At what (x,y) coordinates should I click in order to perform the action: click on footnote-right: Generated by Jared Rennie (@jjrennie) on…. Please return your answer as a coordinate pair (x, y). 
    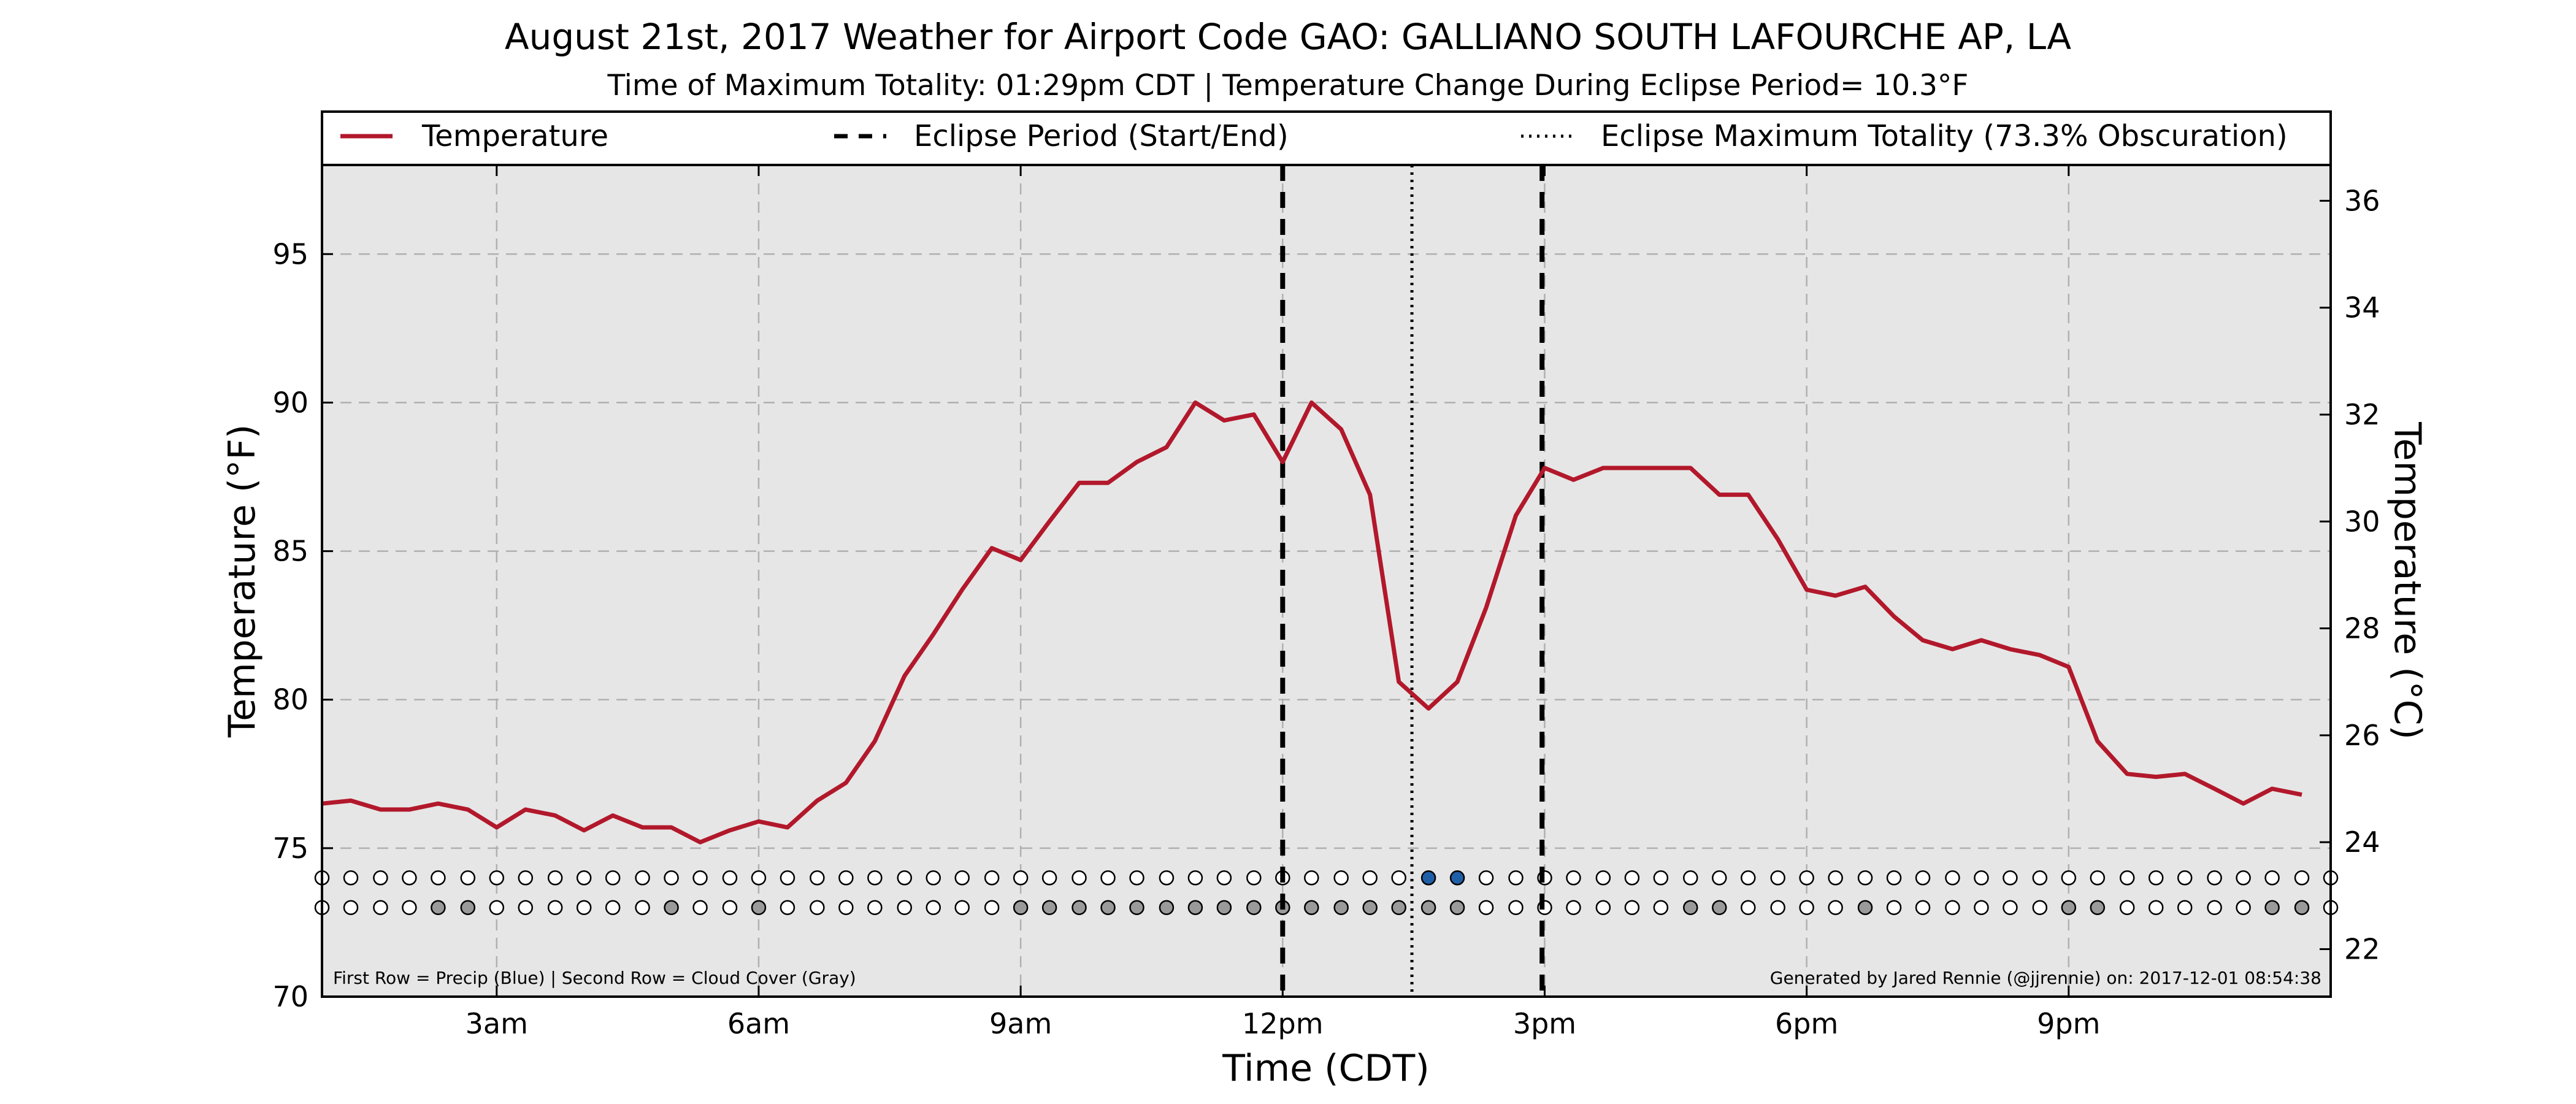
    Looking at the image, I should click on (2045, 978).